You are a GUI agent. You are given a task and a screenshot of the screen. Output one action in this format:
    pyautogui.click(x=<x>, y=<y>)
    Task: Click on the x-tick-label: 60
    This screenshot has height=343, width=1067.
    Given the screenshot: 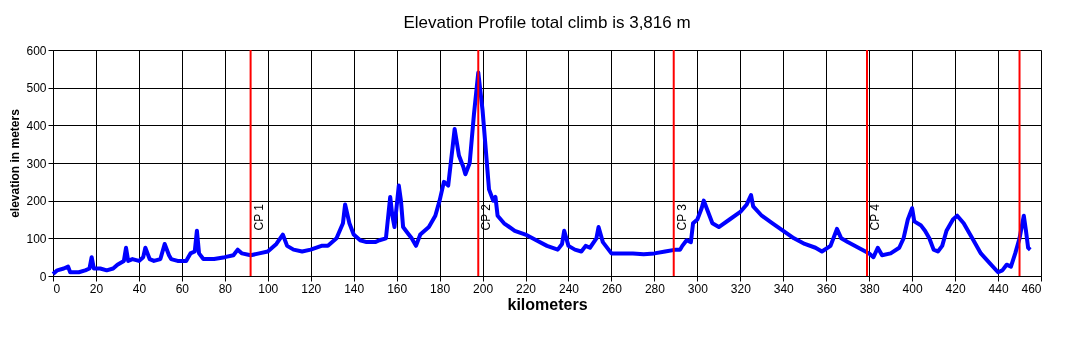 What is the action you would take?
    pyautogui.click(x=182, y=288)
    